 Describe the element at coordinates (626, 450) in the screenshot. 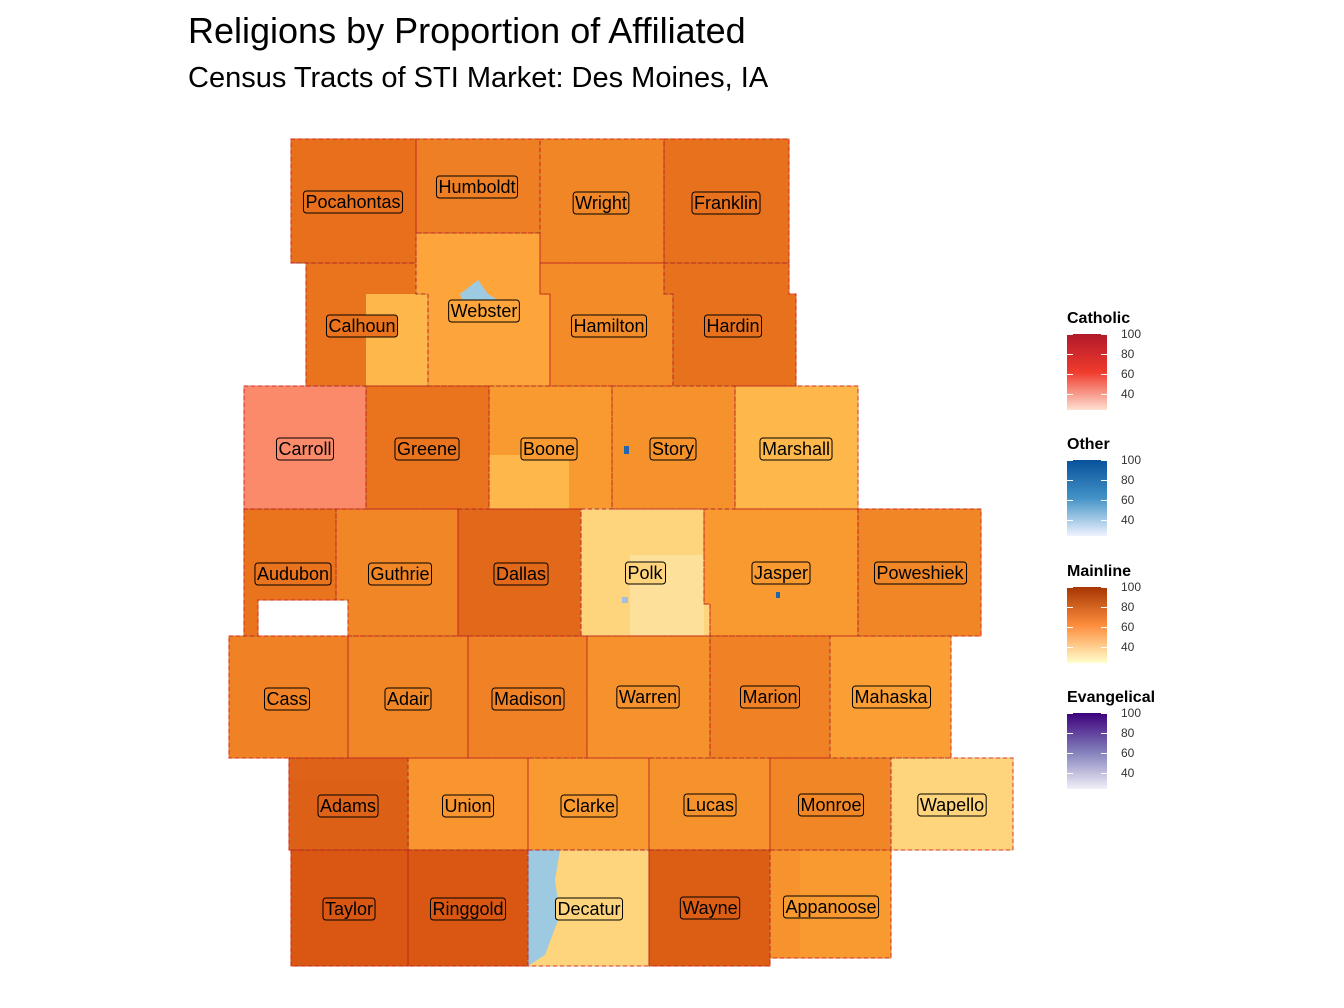

I see `tract-other-story` at that location.